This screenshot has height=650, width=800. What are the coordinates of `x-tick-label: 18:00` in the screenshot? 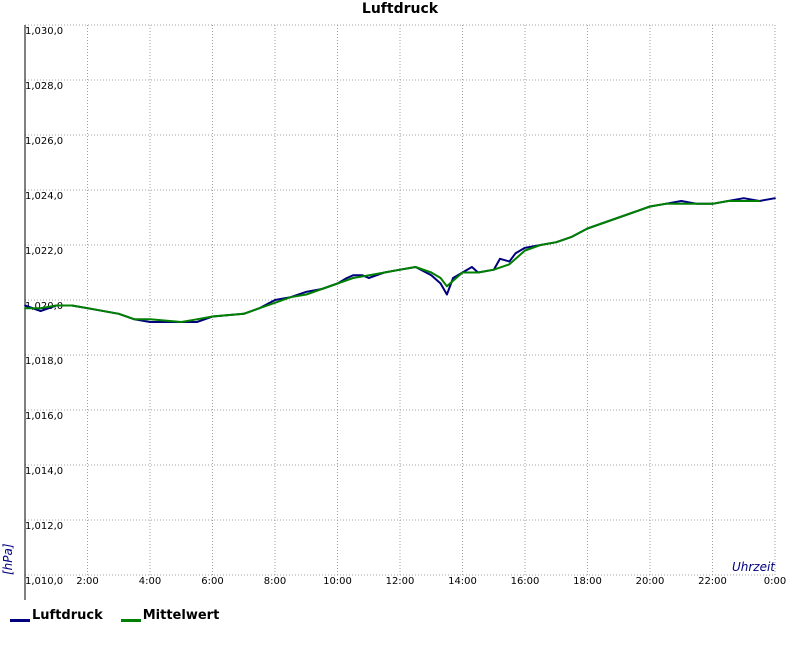 It's located at (587, 581).